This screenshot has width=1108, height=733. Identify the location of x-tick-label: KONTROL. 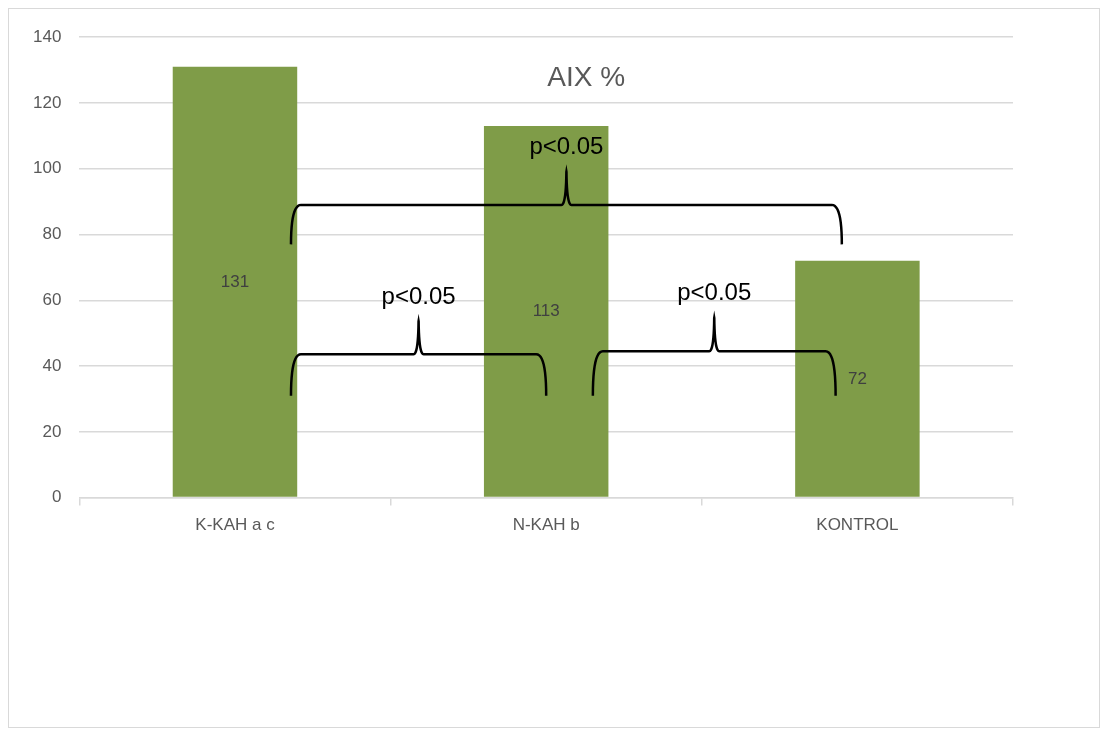
(857, 525).